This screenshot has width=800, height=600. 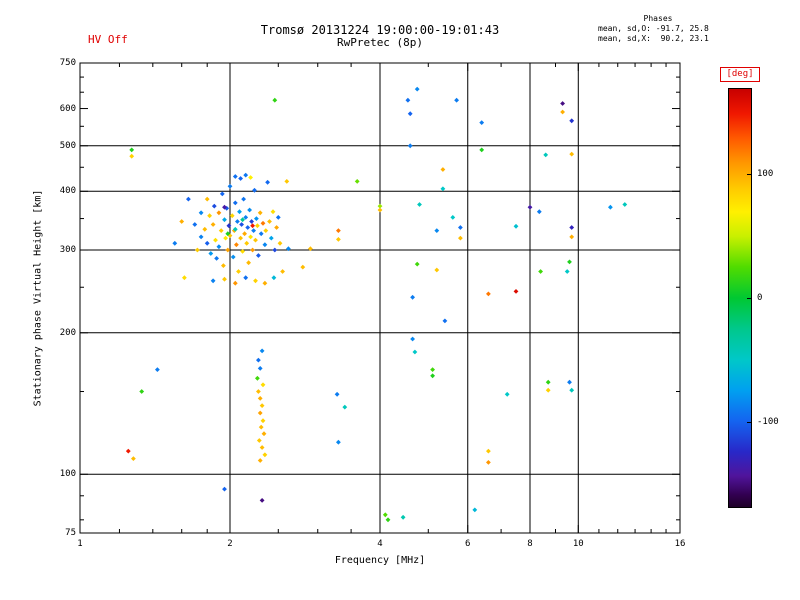 What do you see at coordinates (468, 544) in the screenshot?
I see `x-tick-label: 6` at bounding box center [468, 544].